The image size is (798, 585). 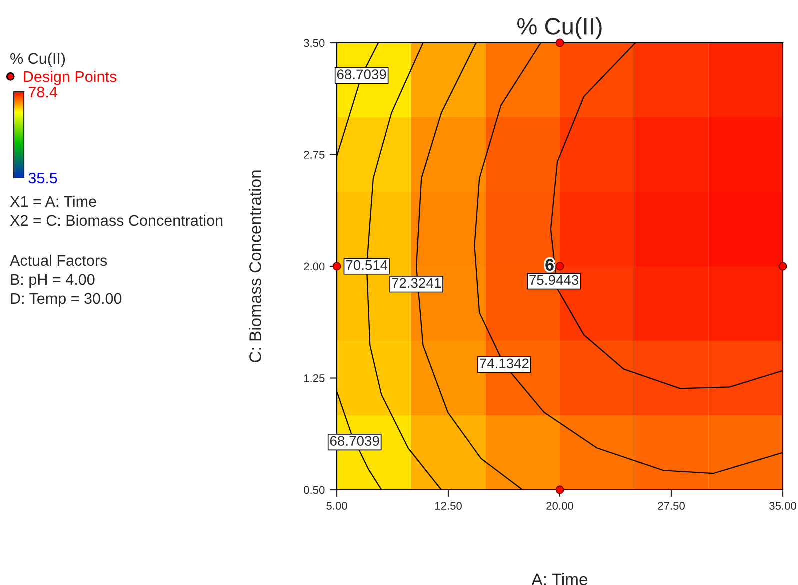 I want to click on text: D: Temp = 30.00, so click(x=66, y=300).